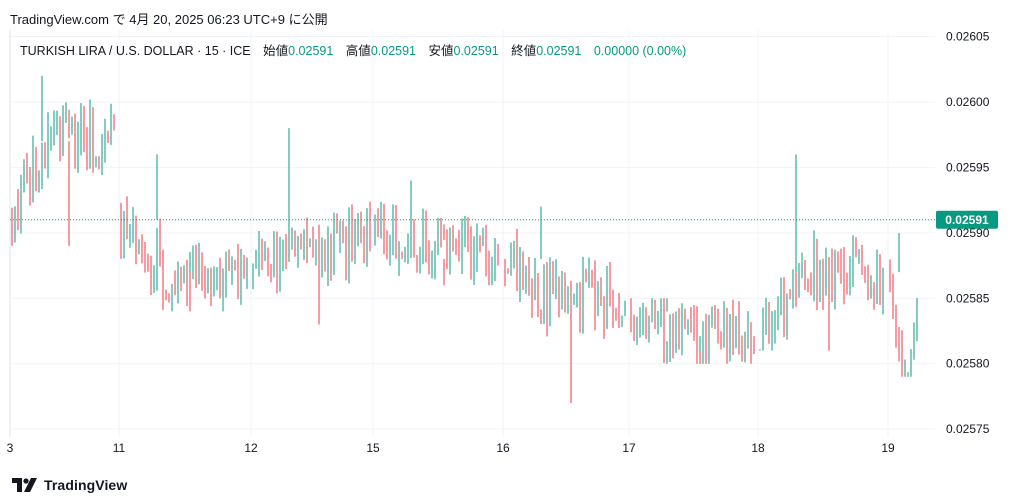 The width and height of the screenshot is (1024, 504). Describe the element at coordinates (311, 51) in the screenshot. I see `open-value: 0.02591` at that location.